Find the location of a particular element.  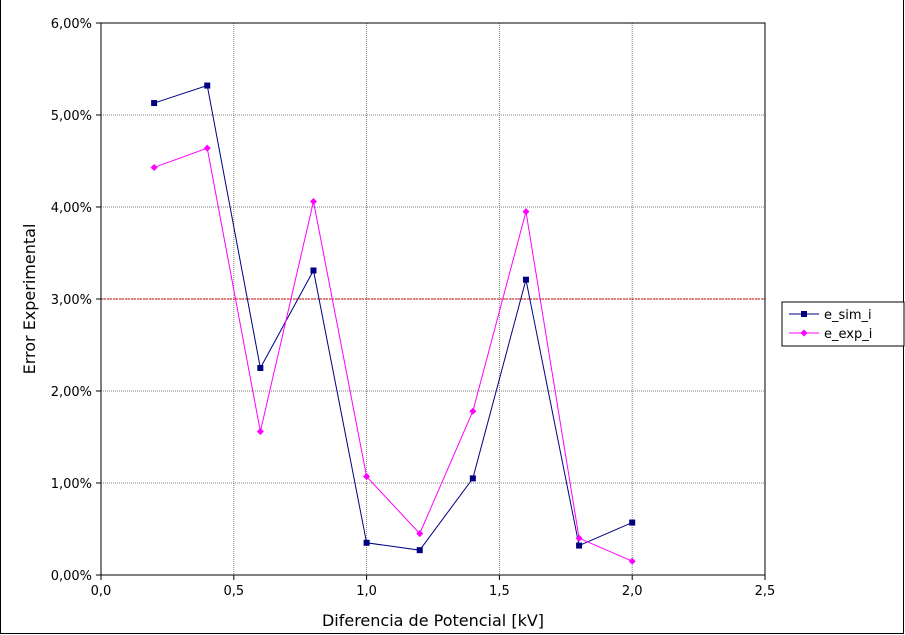

x-tick-label: 2,5 is located at coordinates (765, 591).